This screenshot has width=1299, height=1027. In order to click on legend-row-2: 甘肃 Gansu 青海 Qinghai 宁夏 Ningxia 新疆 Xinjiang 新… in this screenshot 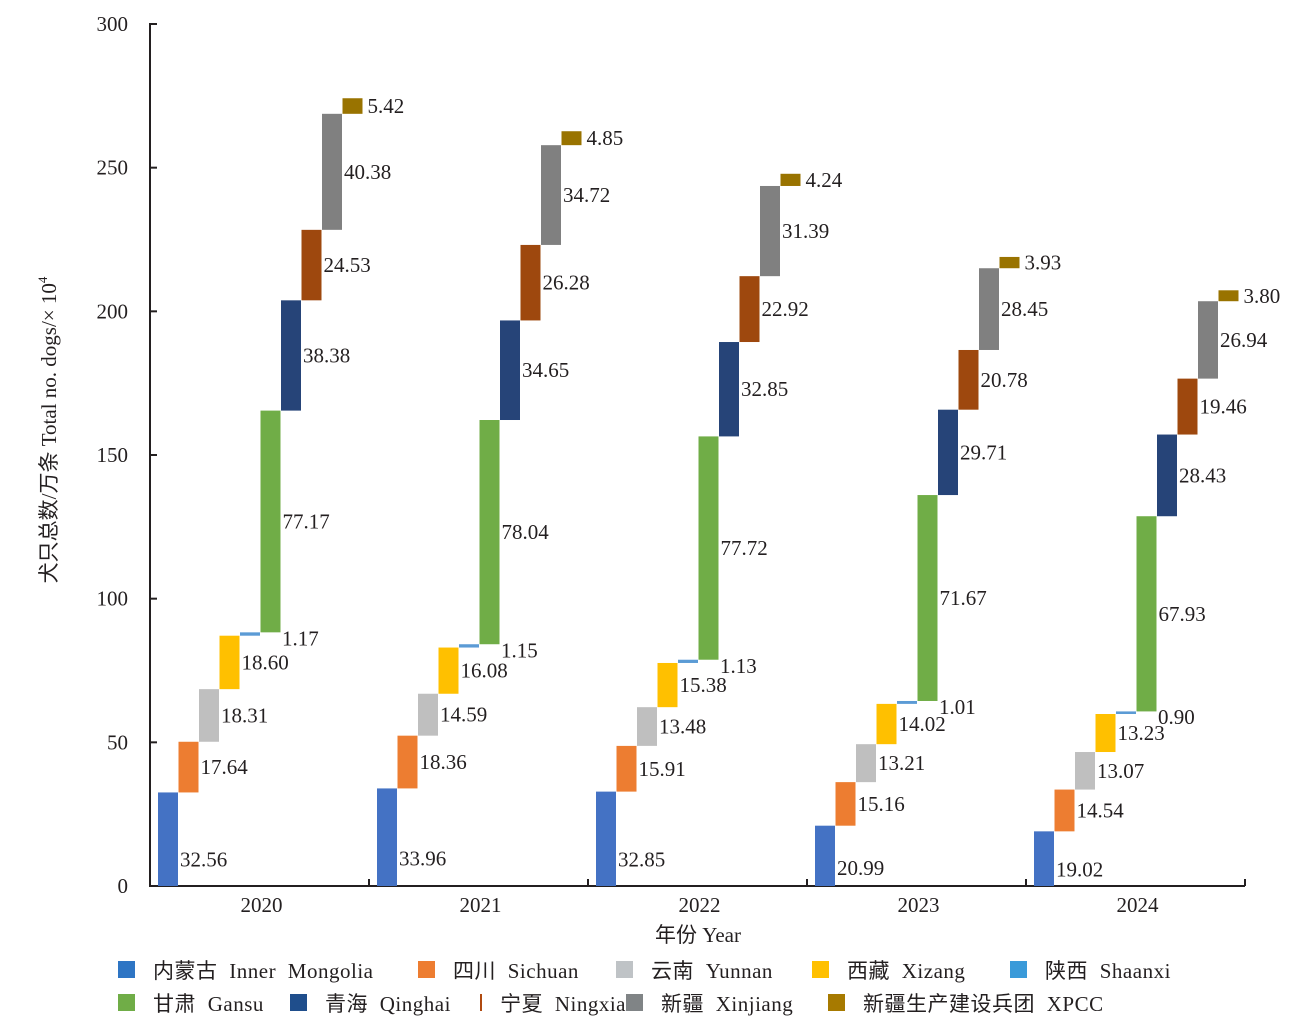, I will do `click(703, 1002)`.